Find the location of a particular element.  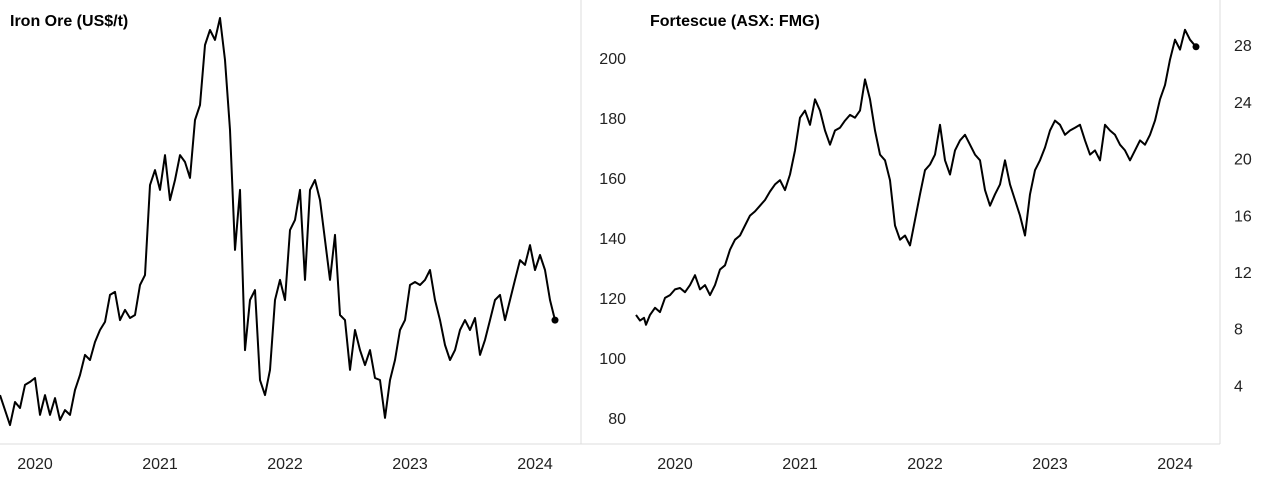

y-tick-label: 28 is located at coordinates (1243, 46).